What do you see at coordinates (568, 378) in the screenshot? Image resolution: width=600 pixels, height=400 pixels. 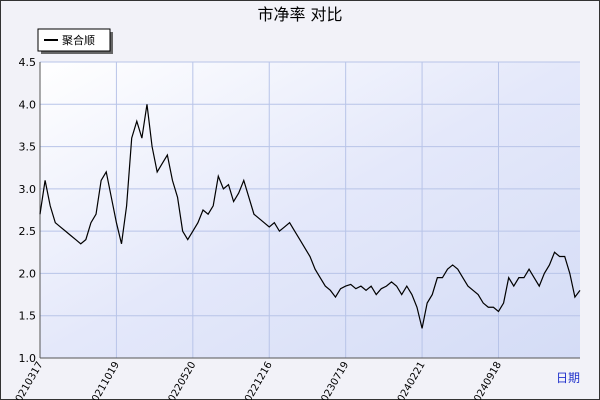 I see `x-axis-label: 日期` at bounding box center [568, 378].